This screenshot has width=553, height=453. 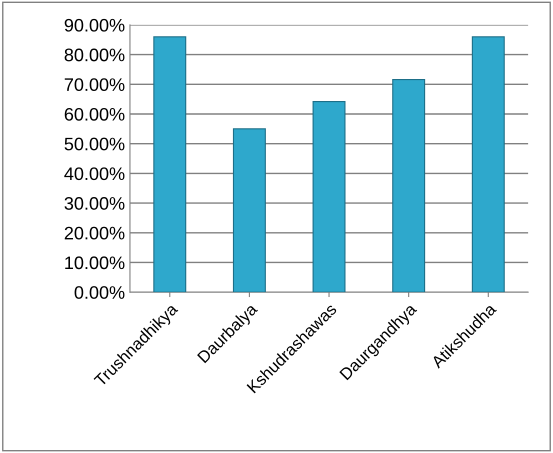 I want to click on y-tick-label: 0.00%, so click(x=99, y=292).